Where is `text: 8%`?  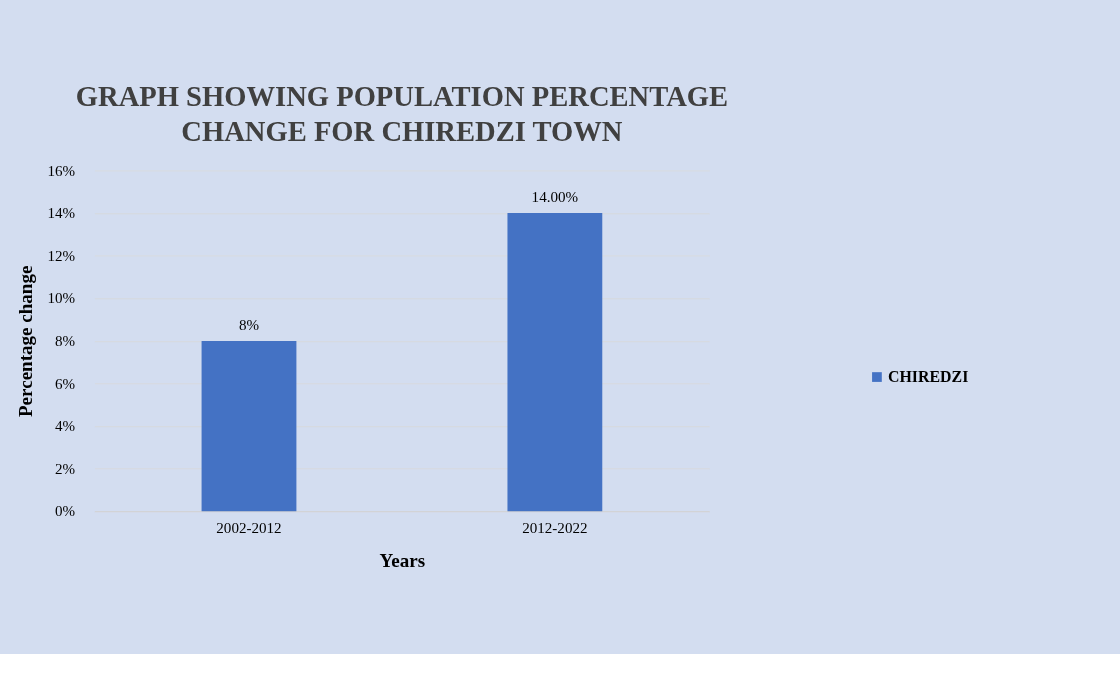
text: 8% is located at coordinates (249, 324).